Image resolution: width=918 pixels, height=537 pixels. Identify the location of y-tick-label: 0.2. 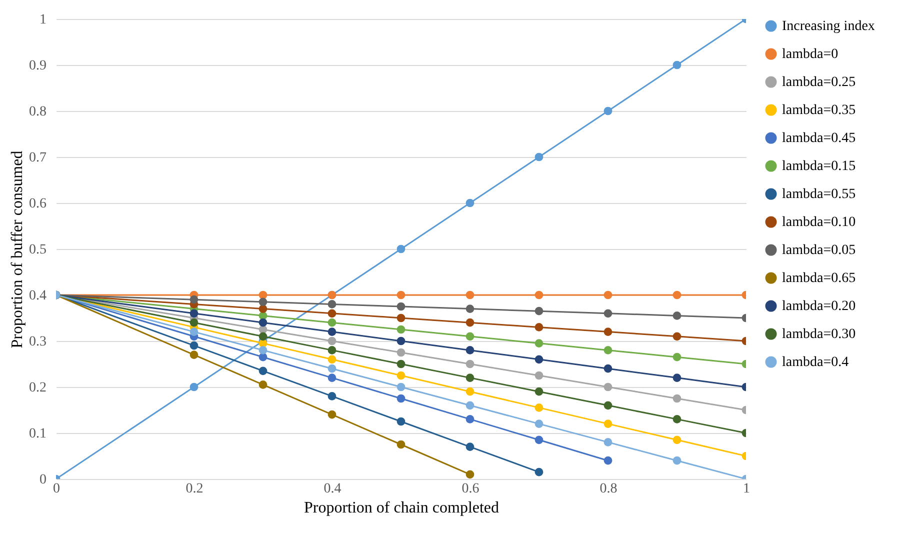
(37, 388).